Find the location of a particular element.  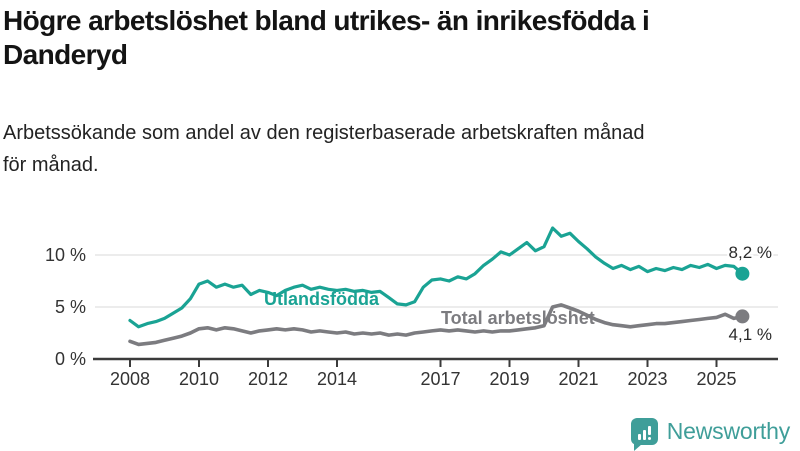

logo-bar-short is located at coordinates (639, 437).